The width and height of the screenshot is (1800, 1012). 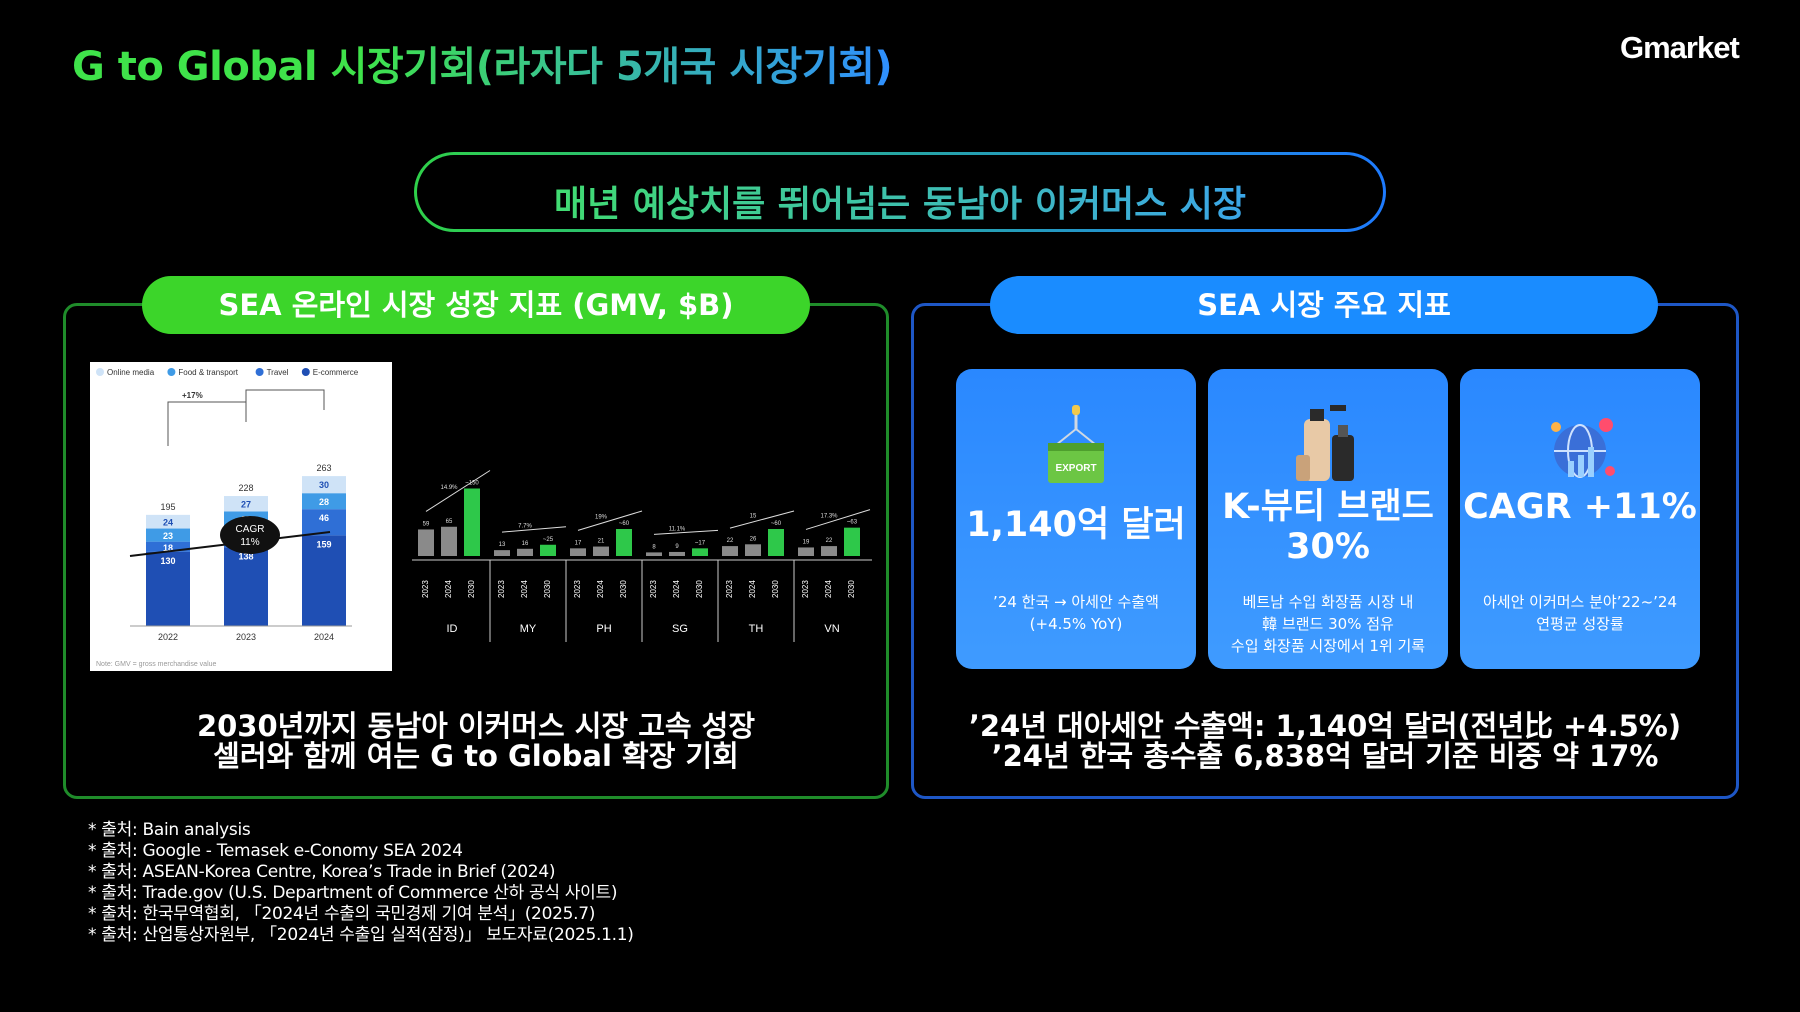 What do you see at coordinates (336, 372) in the screenshot?
I see `legend-label: E-commerce` at bounding box center [336, 372].